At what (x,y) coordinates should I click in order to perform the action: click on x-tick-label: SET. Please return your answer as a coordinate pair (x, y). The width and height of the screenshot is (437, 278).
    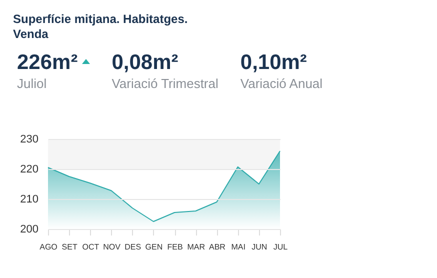
    Looking at the image, I should click on (70, 247).